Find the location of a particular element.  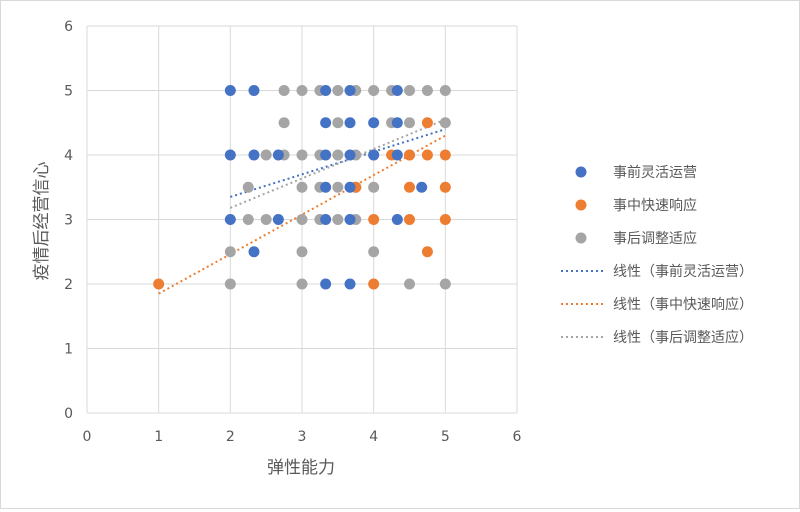

y-tick-label: 2 is located at coordinates (68, 285).